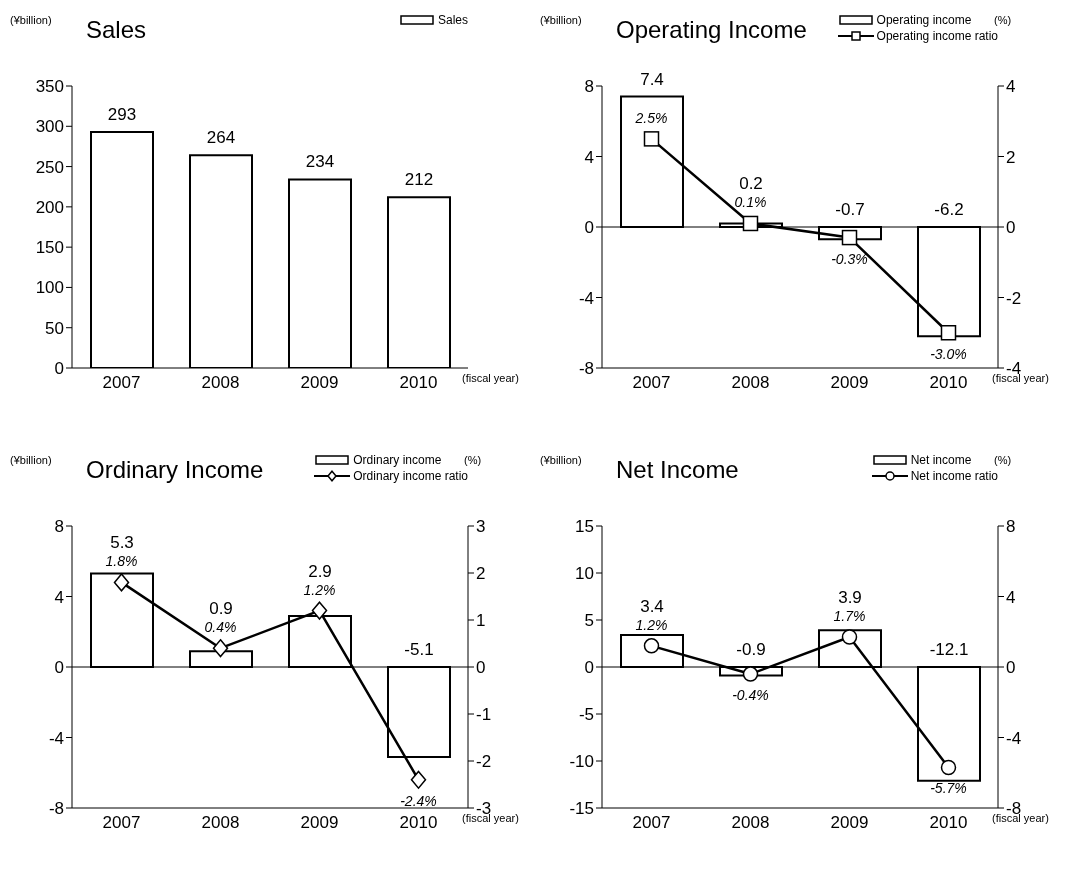  What do you see at coordinates (751, 184) in the screenshot?
I see `data-label: 0.2` at bounding box center [751, 184].